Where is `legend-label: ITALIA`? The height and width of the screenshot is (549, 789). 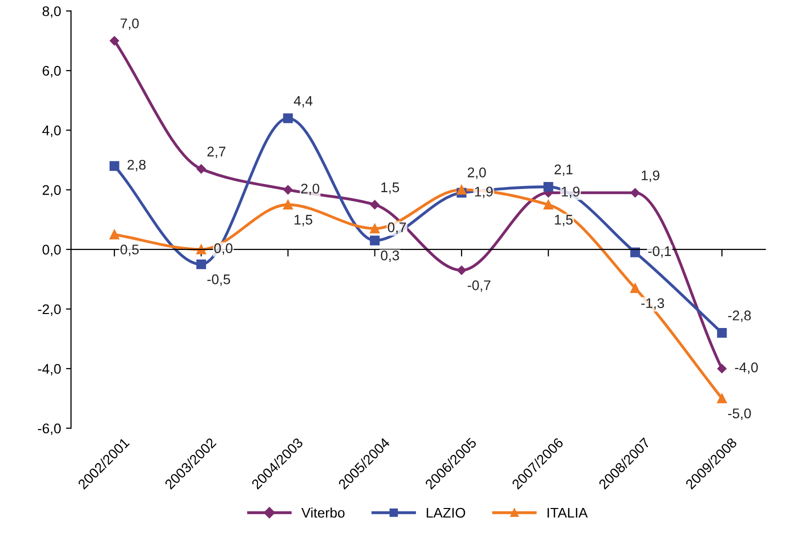 legend-label: ITALIA is located at coordinates (568, 513).